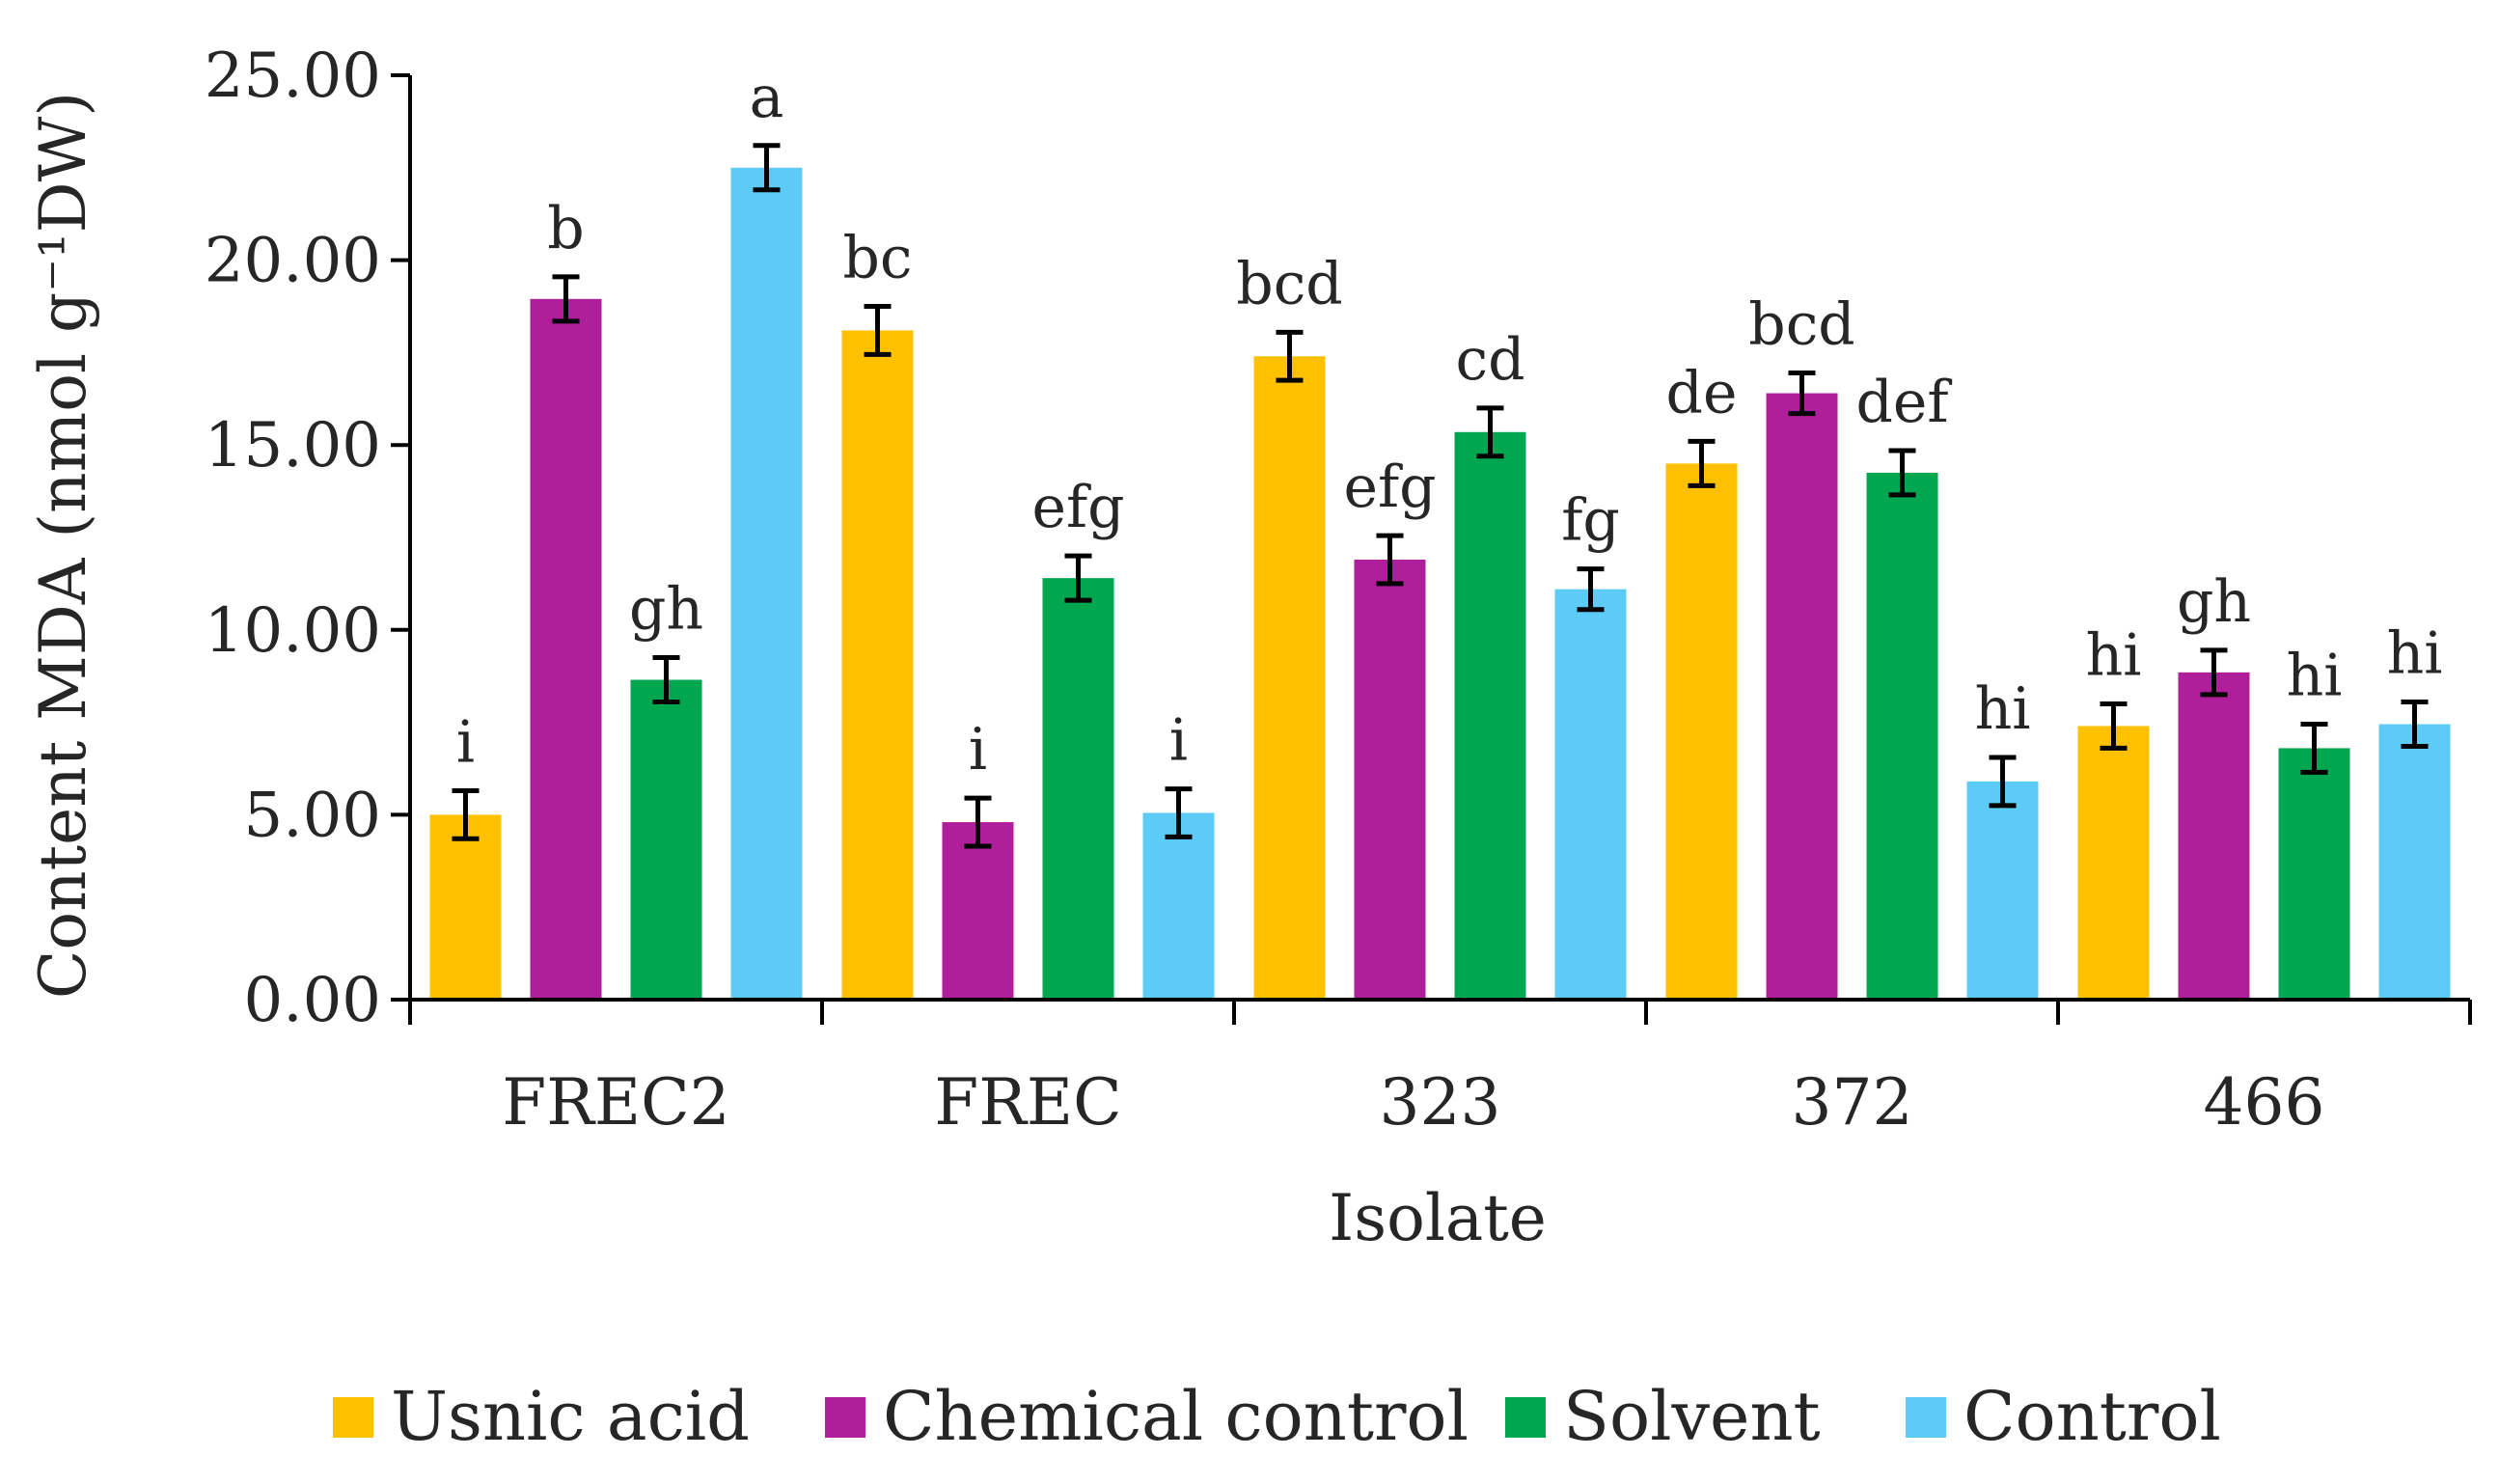  What do you see at coordinates (313, 815) in the screenshot?
I see `y-tick-label: 5.00` at bounding box center [313, 815].